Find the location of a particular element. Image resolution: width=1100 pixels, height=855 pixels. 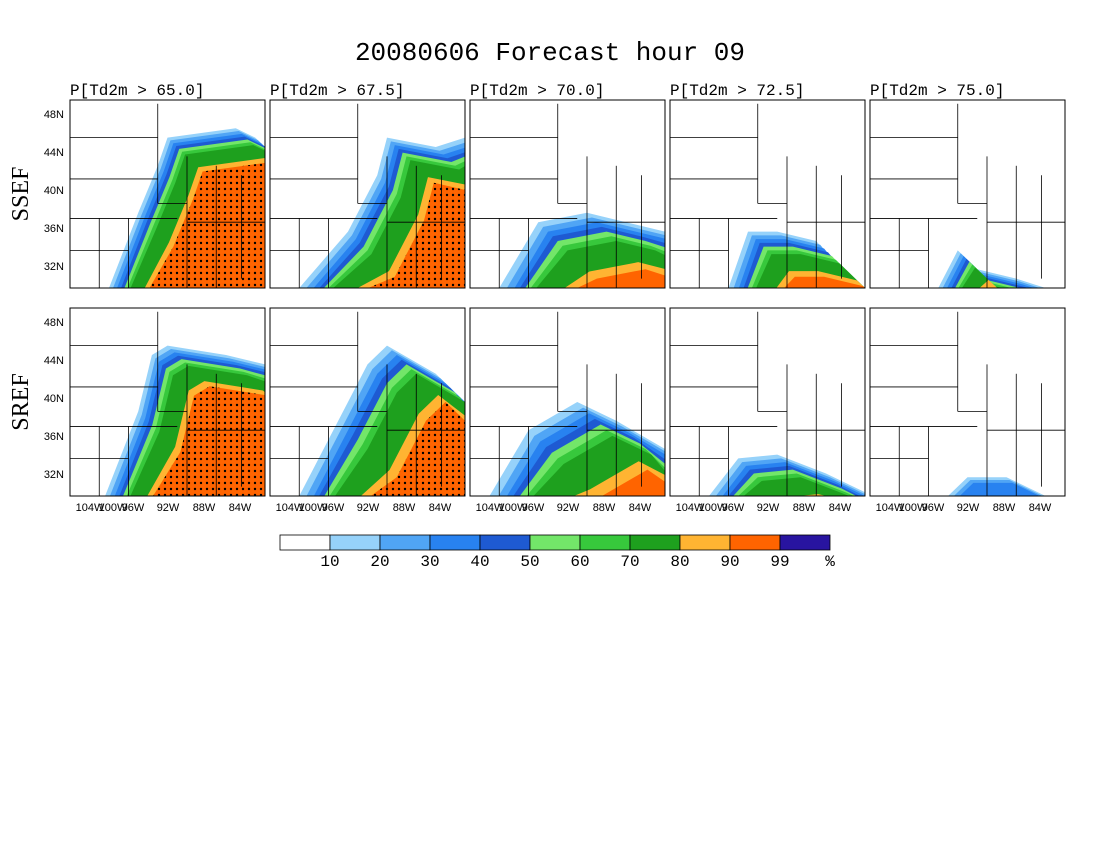

colorbar-label: 10 is located at coordinates (329, 562).